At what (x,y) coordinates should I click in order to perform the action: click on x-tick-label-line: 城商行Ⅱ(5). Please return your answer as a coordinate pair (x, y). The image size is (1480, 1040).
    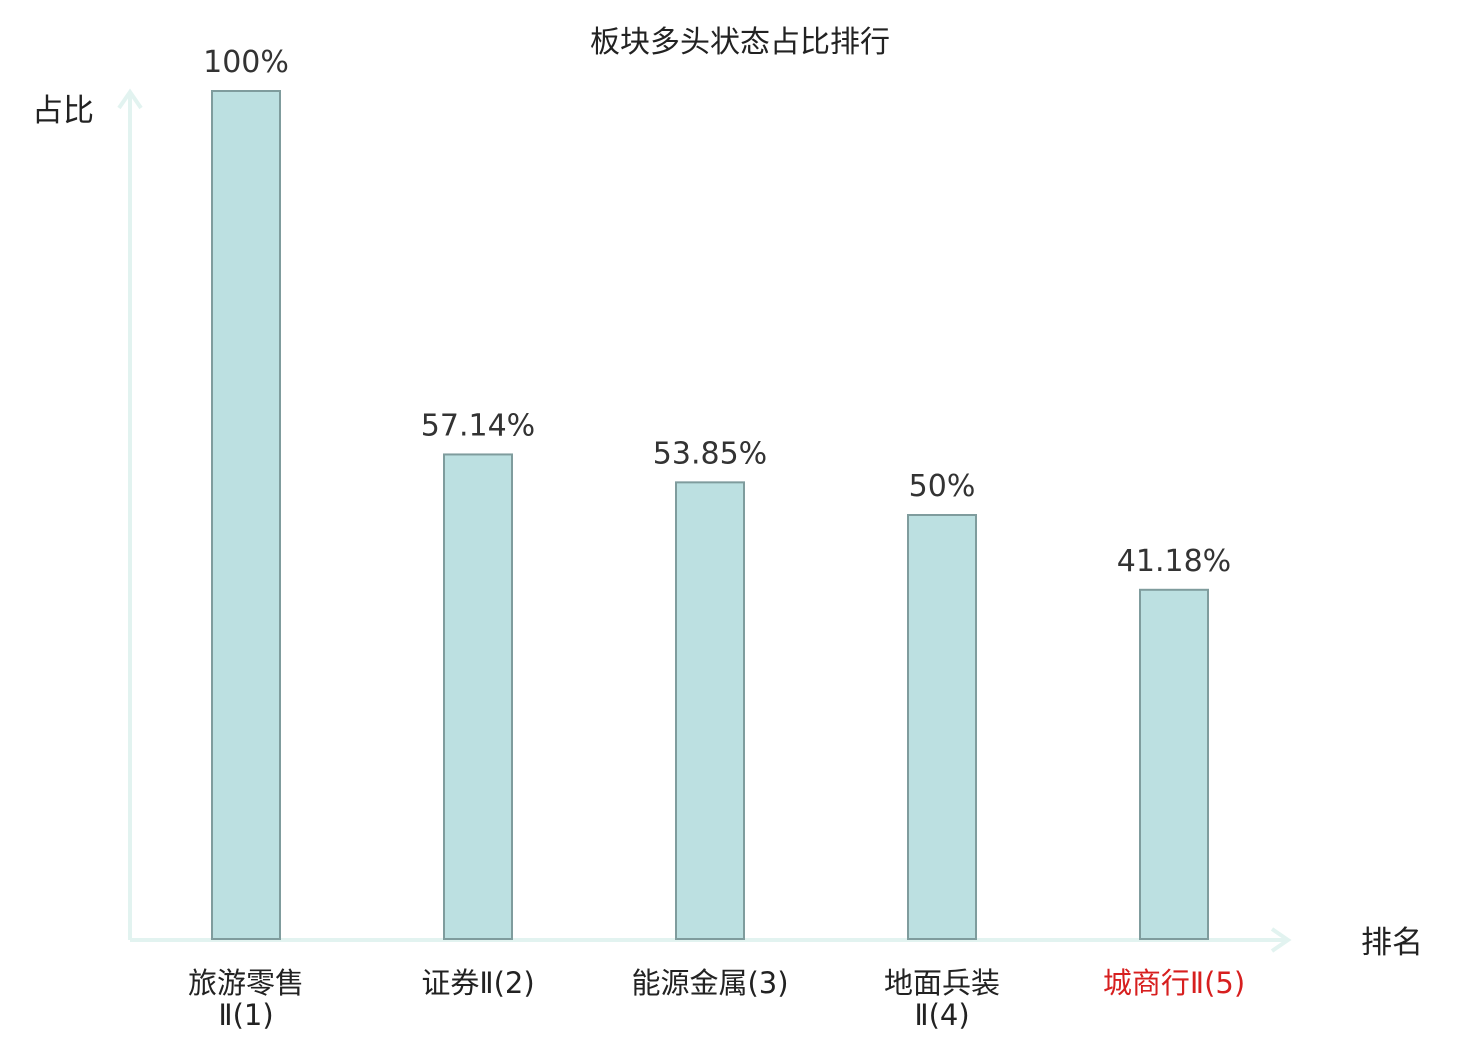
    Looking at the image, I should click on (1174, 983).